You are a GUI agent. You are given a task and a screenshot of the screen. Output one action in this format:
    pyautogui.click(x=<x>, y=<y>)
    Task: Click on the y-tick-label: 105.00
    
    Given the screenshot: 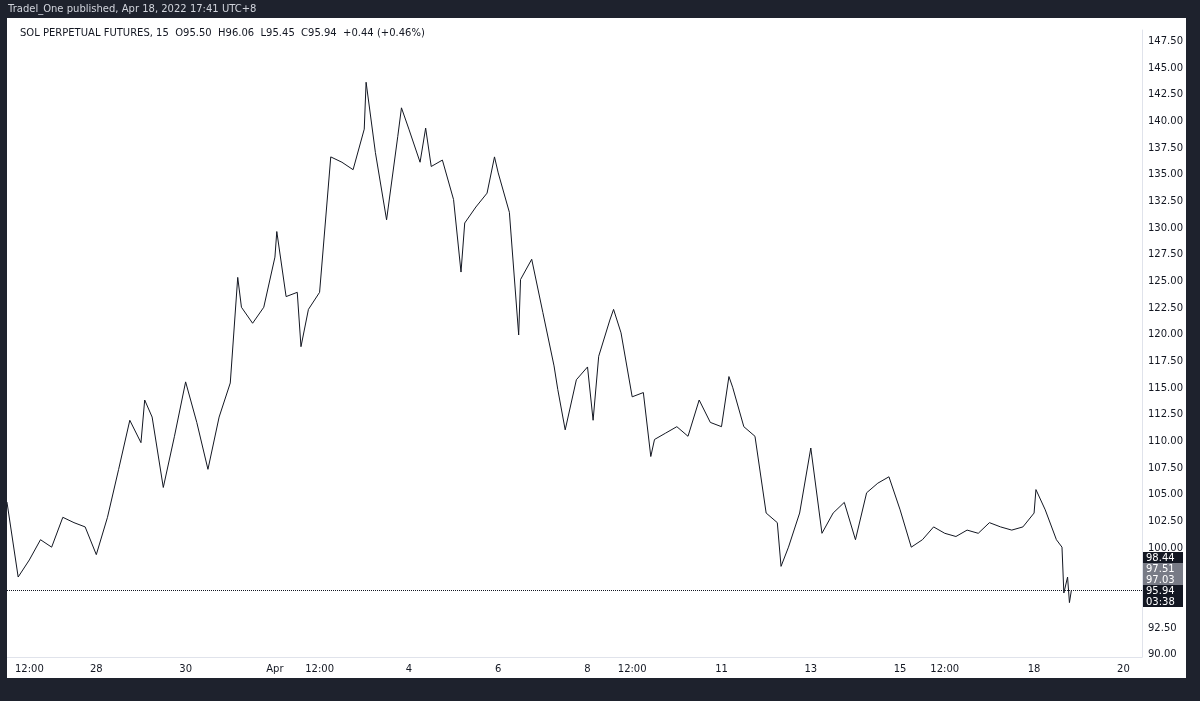 What is the action you would take?
    pyautogui.click(x=1165, y=494)
    